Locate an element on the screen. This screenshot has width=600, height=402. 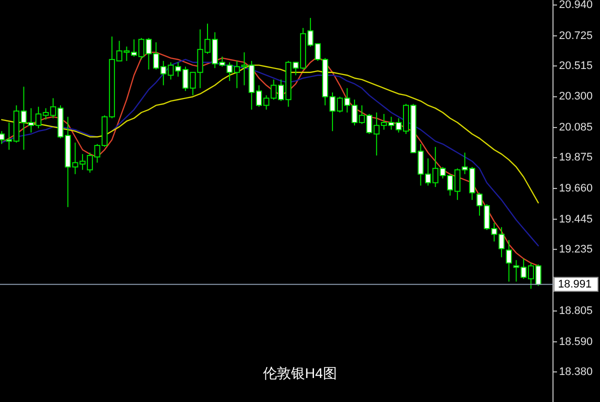
y-tick-label: 18.380 is located at coordinates (576, 372).